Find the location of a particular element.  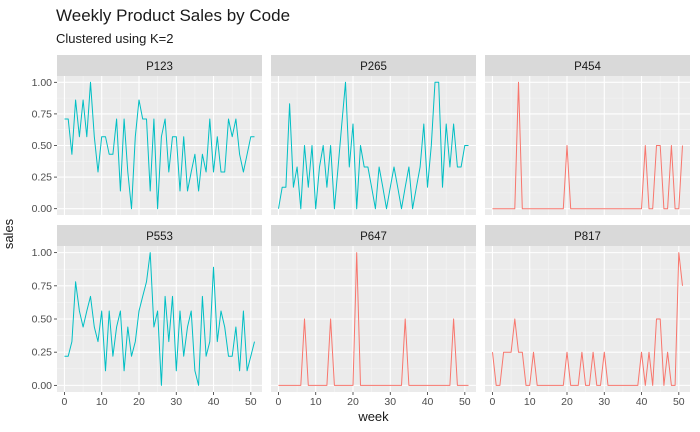

series-line-P647 is located at coordinates (373, 319).